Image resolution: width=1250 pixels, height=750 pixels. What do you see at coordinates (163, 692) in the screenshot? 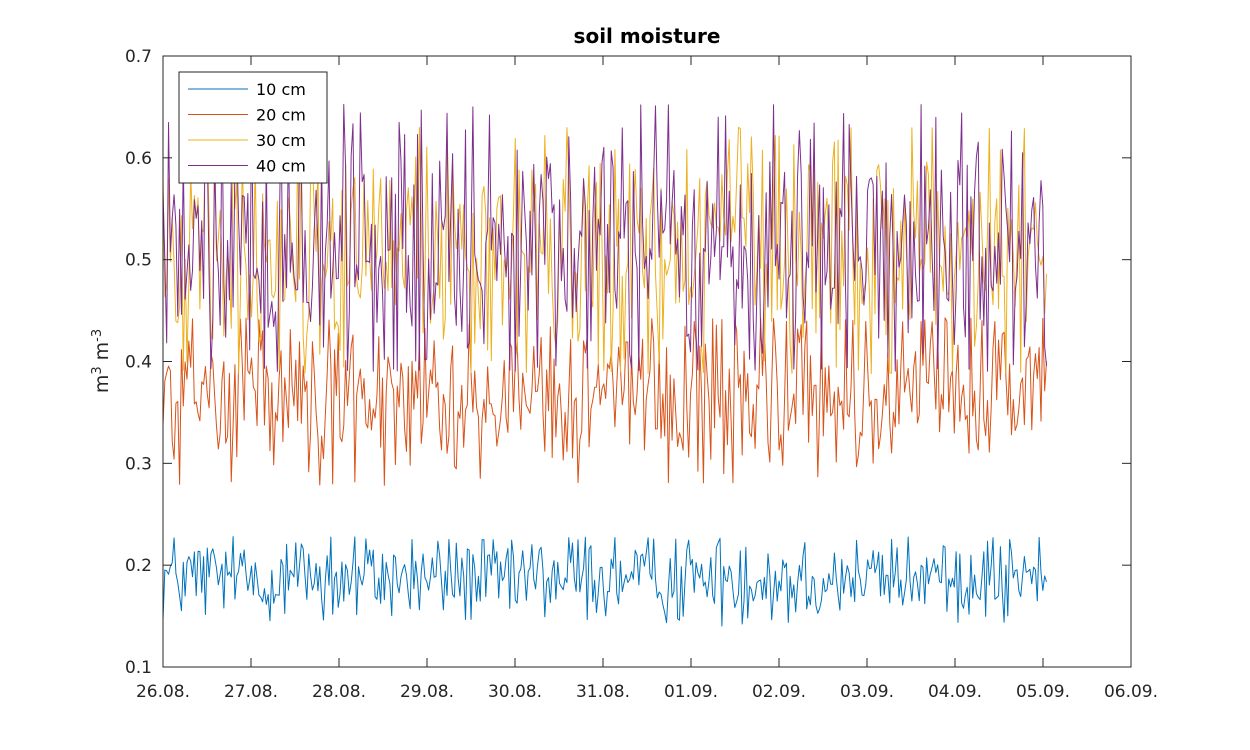
I see `x-tick-label: 26.08.` at bounding box center [163, 692].